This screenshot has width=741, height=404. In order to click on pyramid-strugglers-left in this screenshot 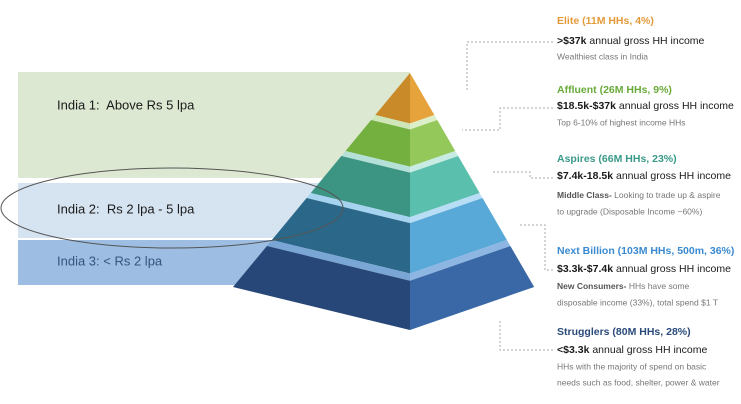, I will do `click(321, 288)`.